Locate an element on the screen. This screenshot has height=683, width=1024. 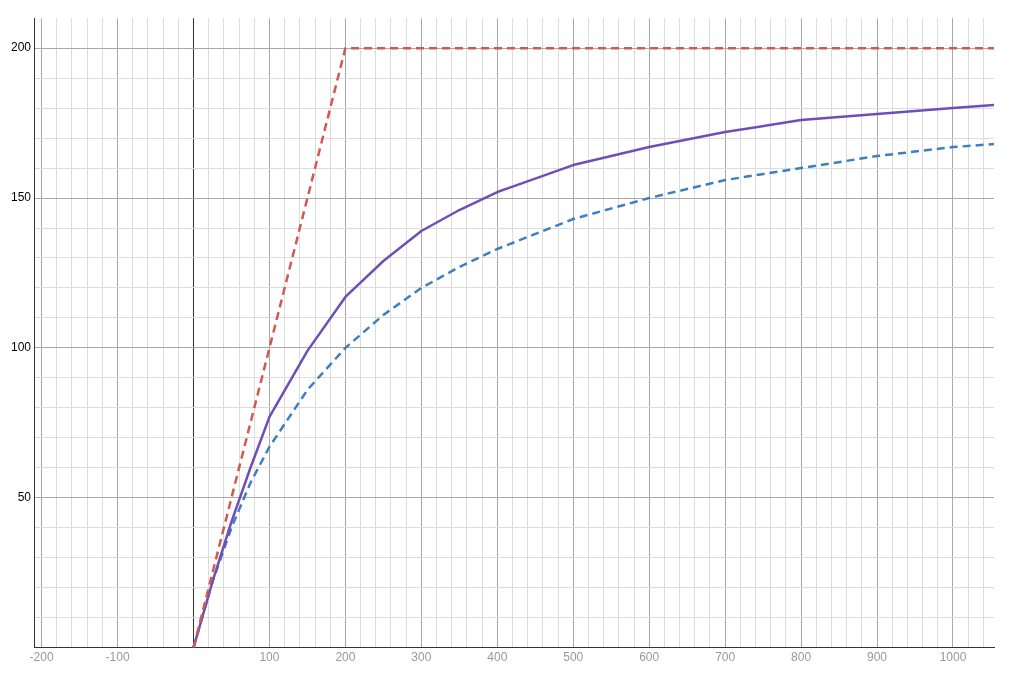
x-tick-label: 200 is located at coordinates (345, 657).